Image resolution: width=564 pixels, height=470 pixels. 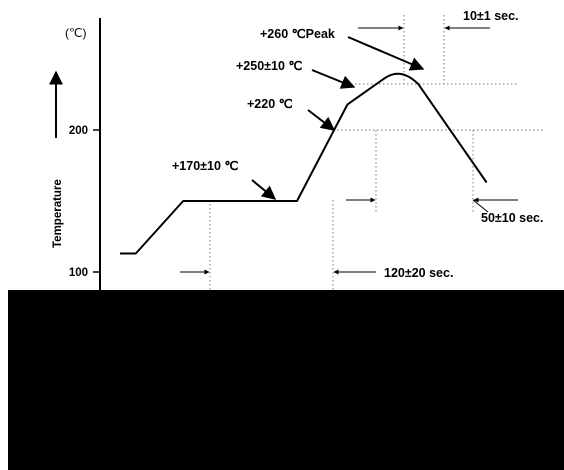 What do you see at coordinates (386, 53) in the screenshot?
I see `peak-callout-arrow` at bounding box center [386, 53].